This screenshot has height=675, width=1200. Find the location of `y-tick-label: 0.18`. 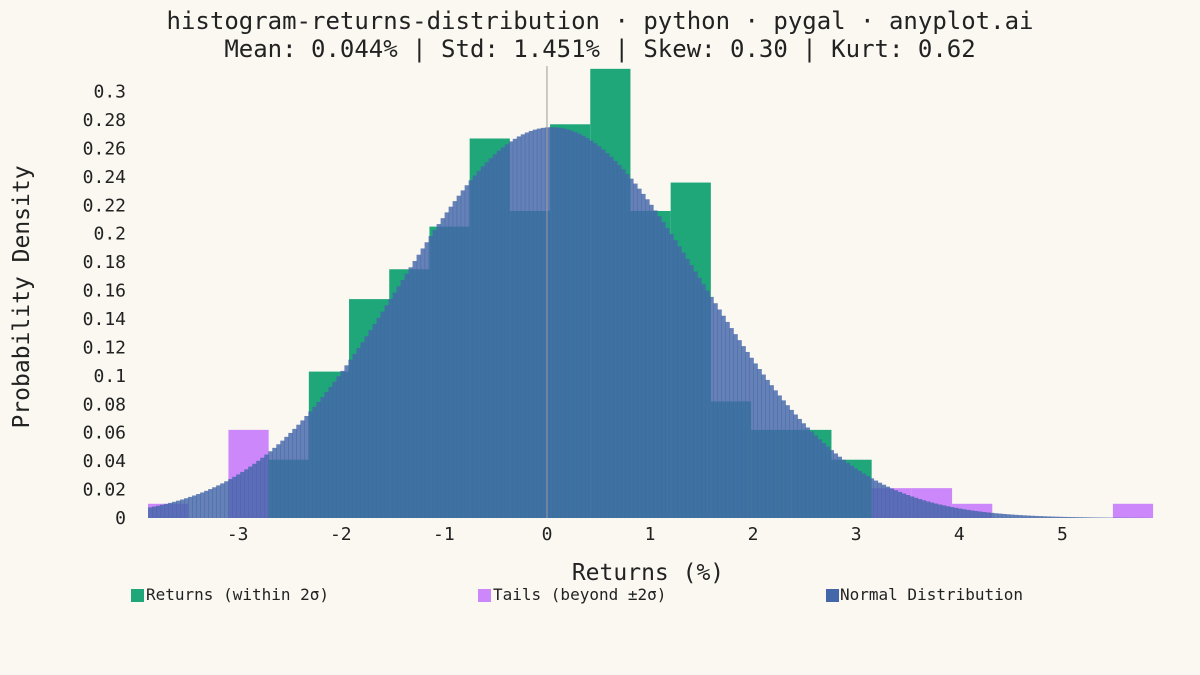

y-tick-label: 0.18 is located at coordinates (104, 262).